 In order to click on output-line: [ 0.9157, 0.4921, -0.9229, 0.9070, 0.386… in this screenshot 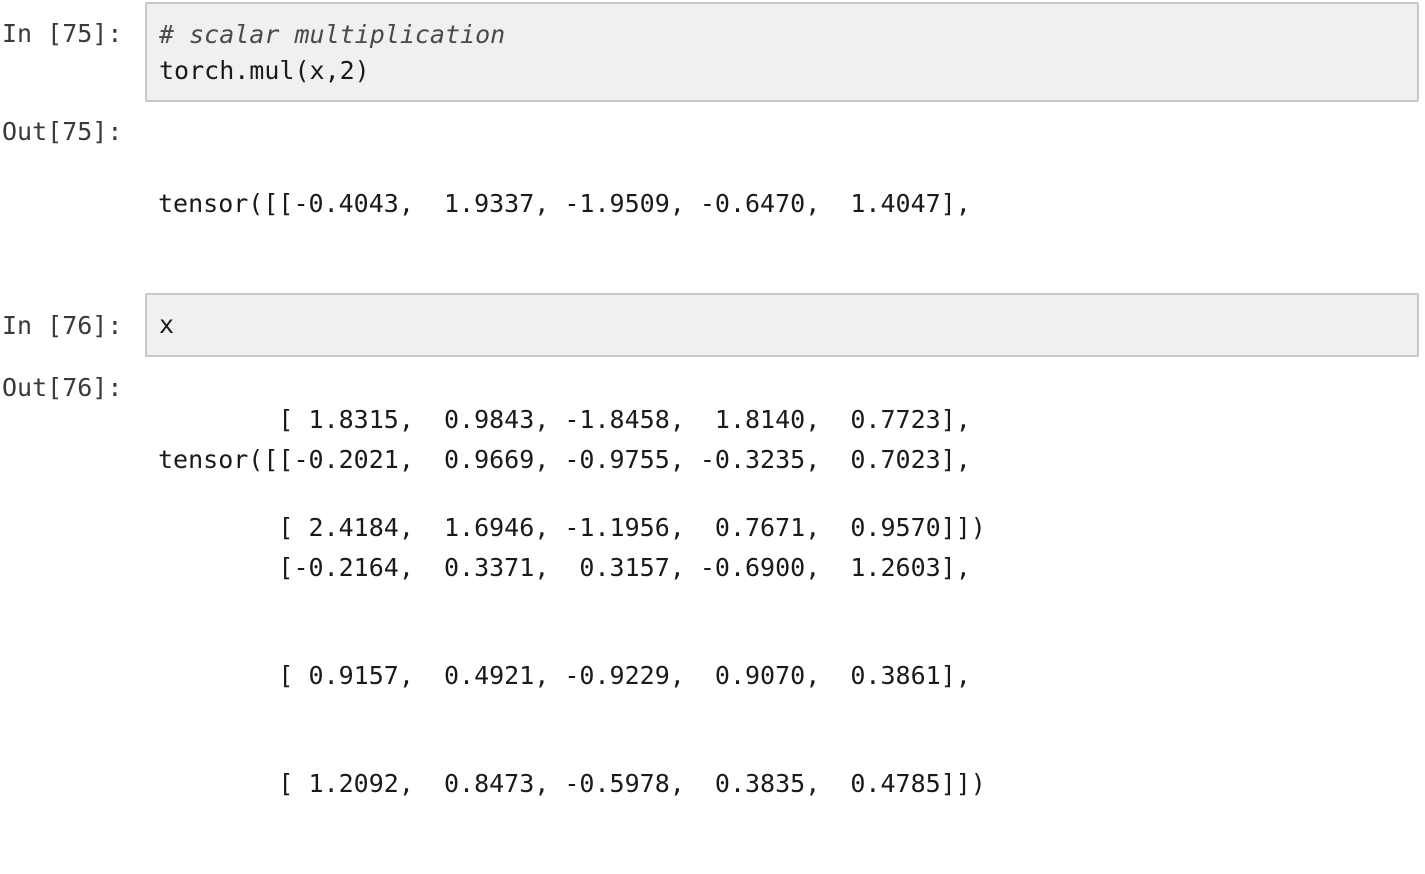, I will do `click(564, 675)`.